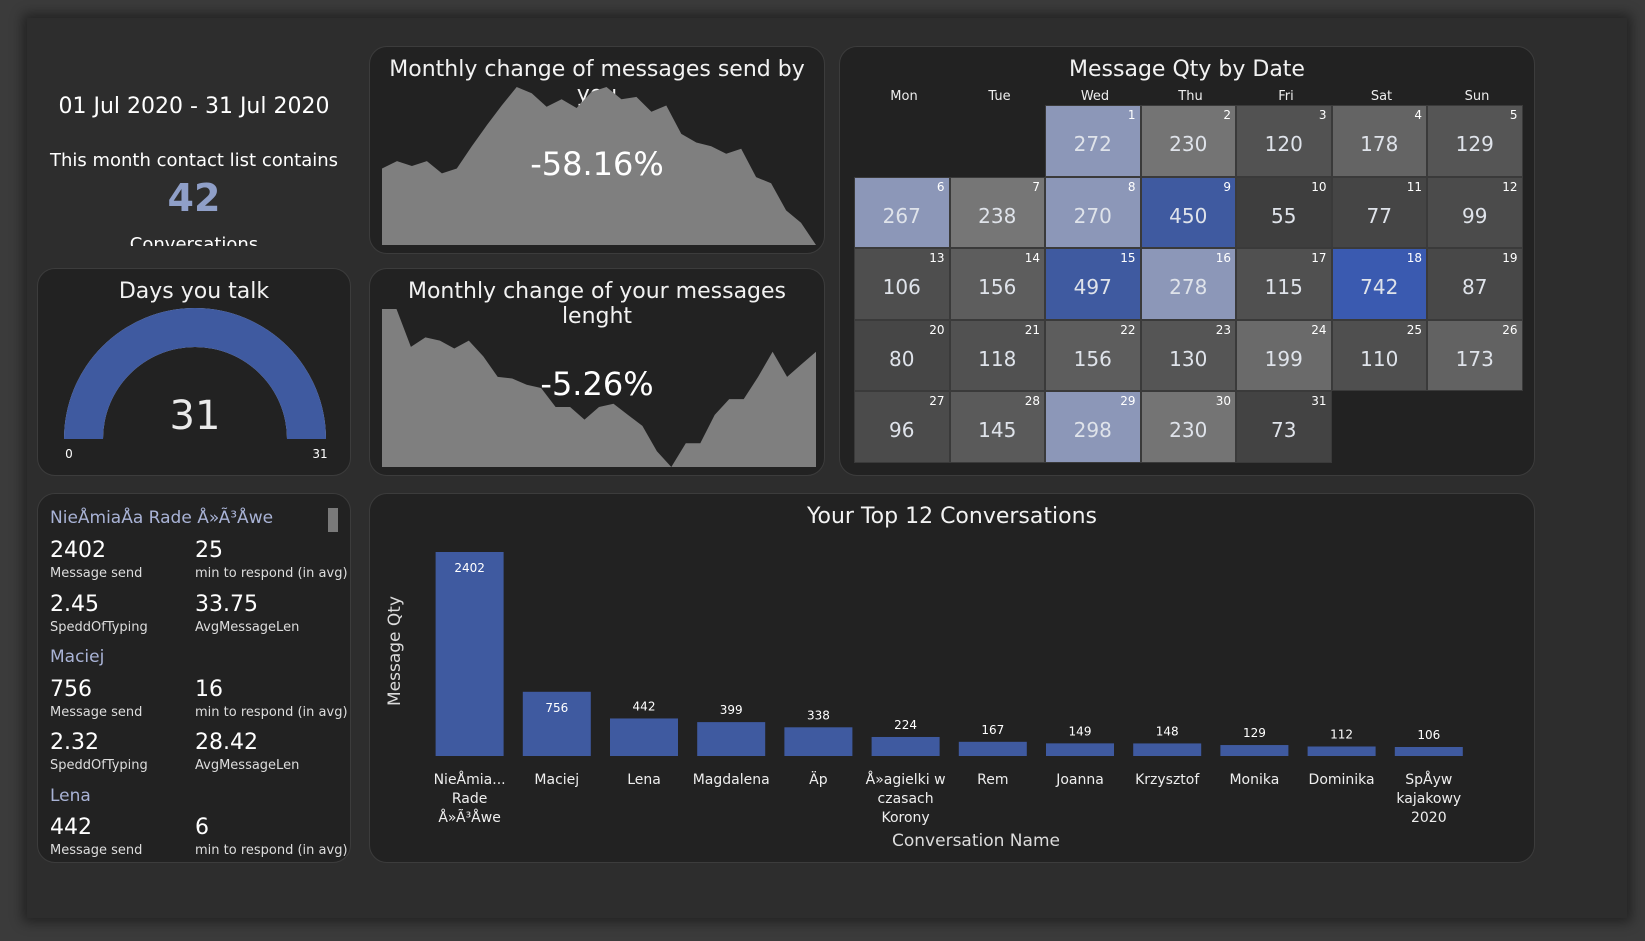 The image size is (1645, 941). Describe the element at coordinates (209, 550) in the screenshot. I see `respond-value: 25` at that location.